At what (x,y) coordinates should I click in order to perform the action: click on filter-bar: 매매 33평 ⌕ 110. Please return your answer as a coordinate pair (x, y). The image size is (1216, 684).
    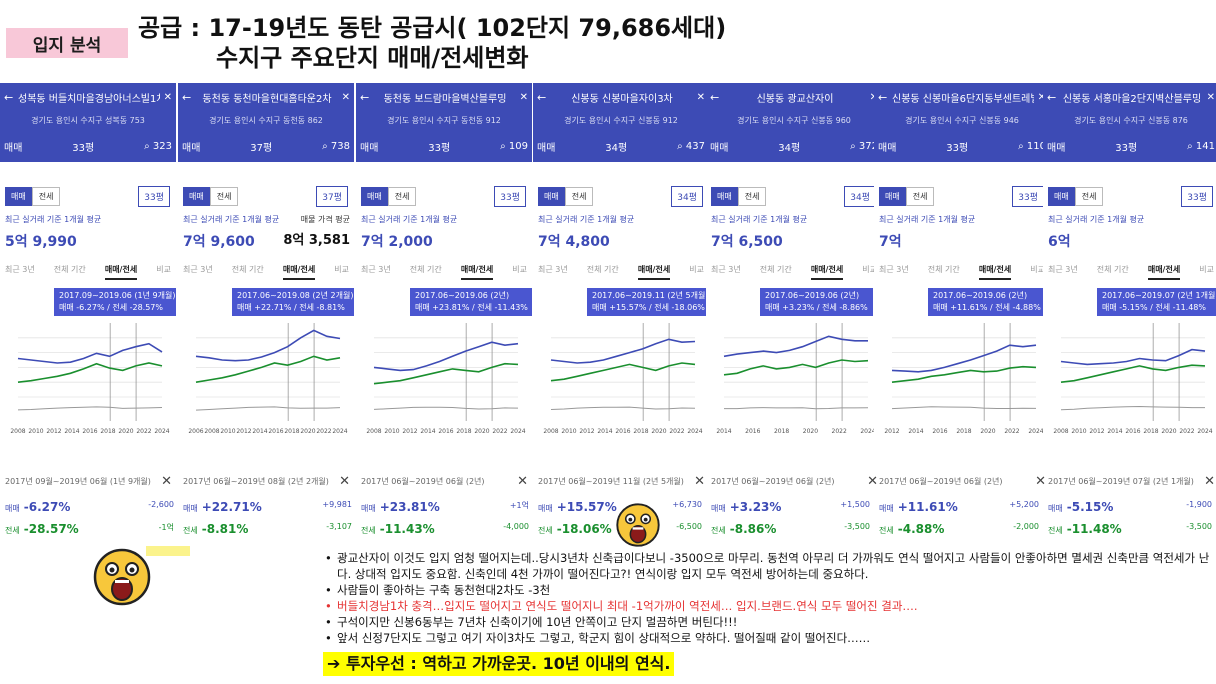
    Looking at the image, I should click on (962, 146).